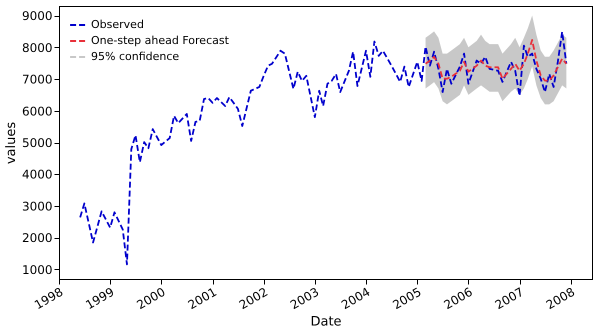 The height and width of the screenshot is (332, 600). Describe the element at coordinates (37, 143) in the screenshot. I see `y-tick-label: 5000` at that location.